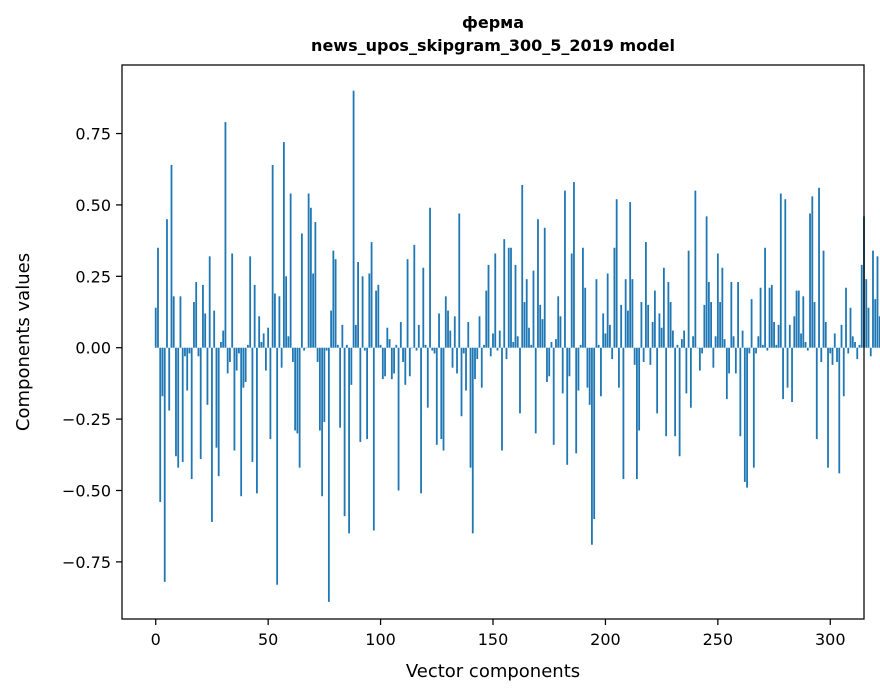  What do you see at coordinates (86, 419) in the screenshot?
I see `y-tick-label: −0.25` at bounding box center [86, 419].